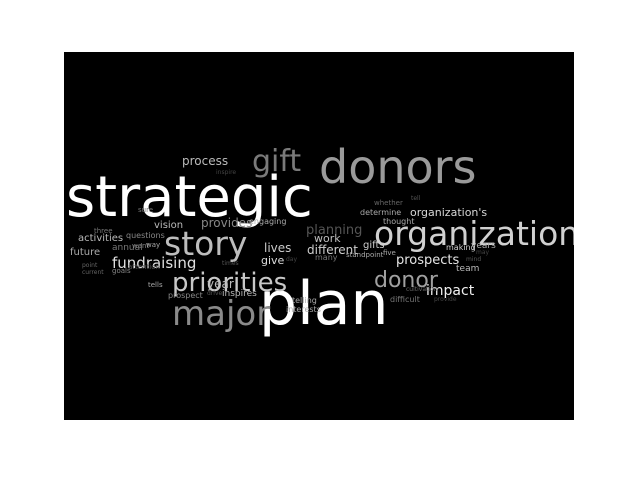 This screenshot has width=624, height=482. Describe the element at coordinates (474, 259) in the screenshot. I see `word-mind: mind` at that location.